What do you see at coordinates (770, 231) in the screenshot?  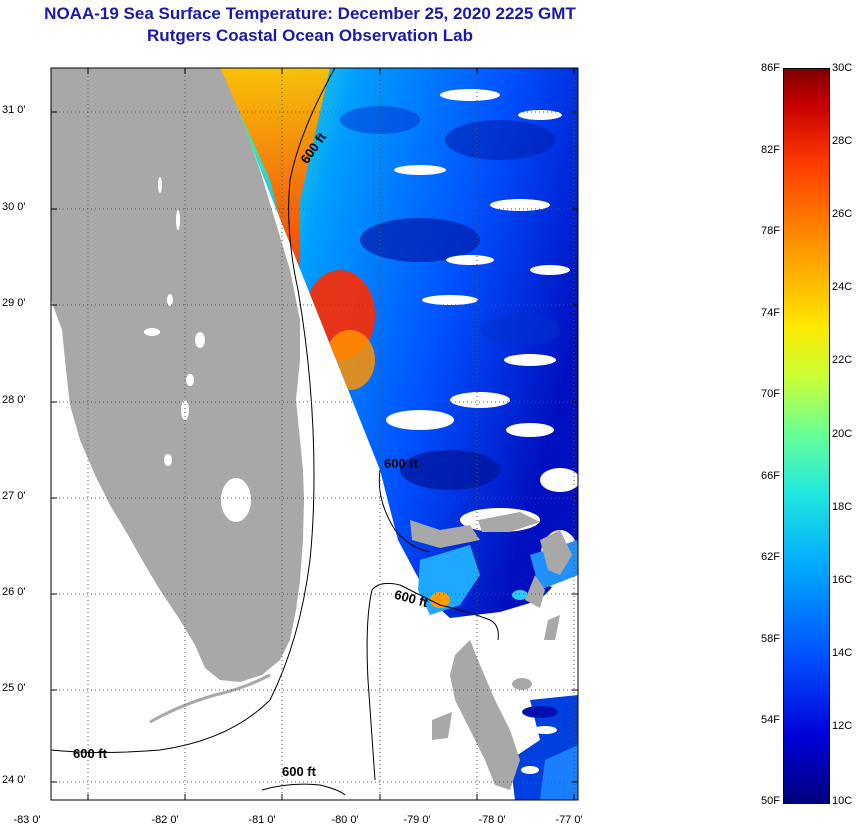 I see `colorbar-f-label: 78F` at bounding box center [770, 231].